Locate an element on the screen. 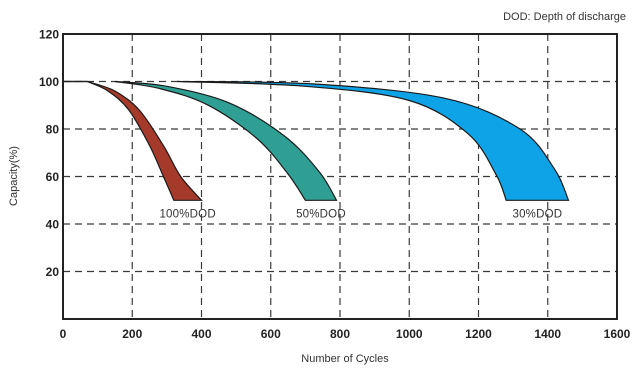  x-tick-4: 800 is located at coordinates (340, 334).